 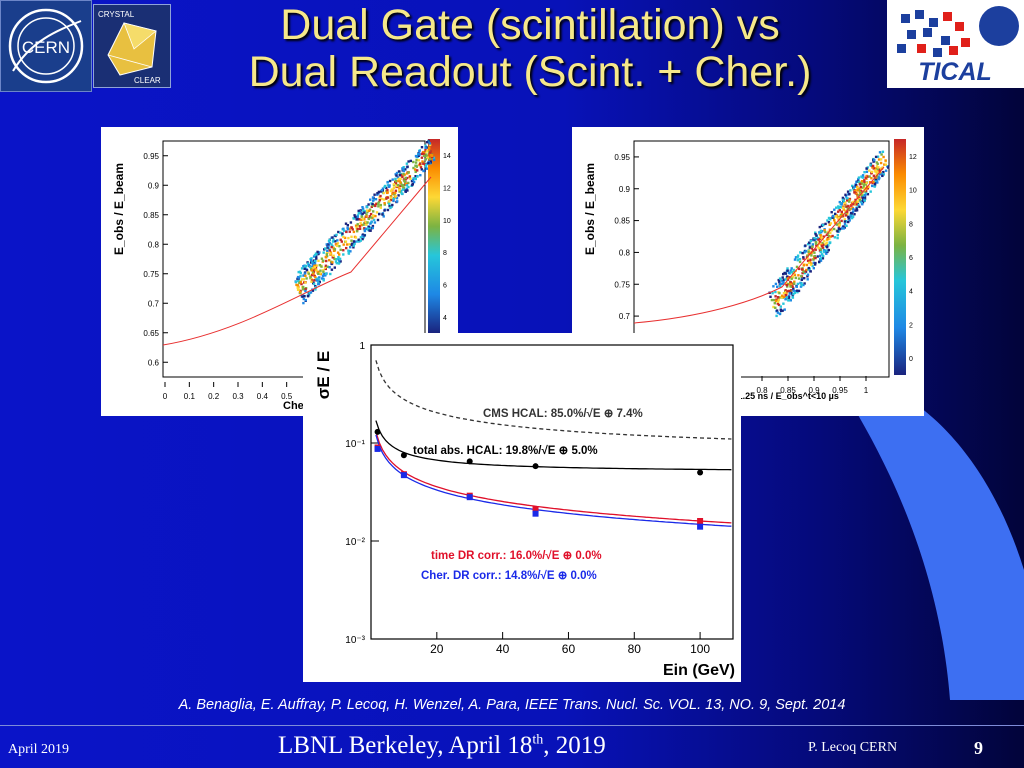 I want to click on tick-label: 0.7, so click(x=625, y=316).